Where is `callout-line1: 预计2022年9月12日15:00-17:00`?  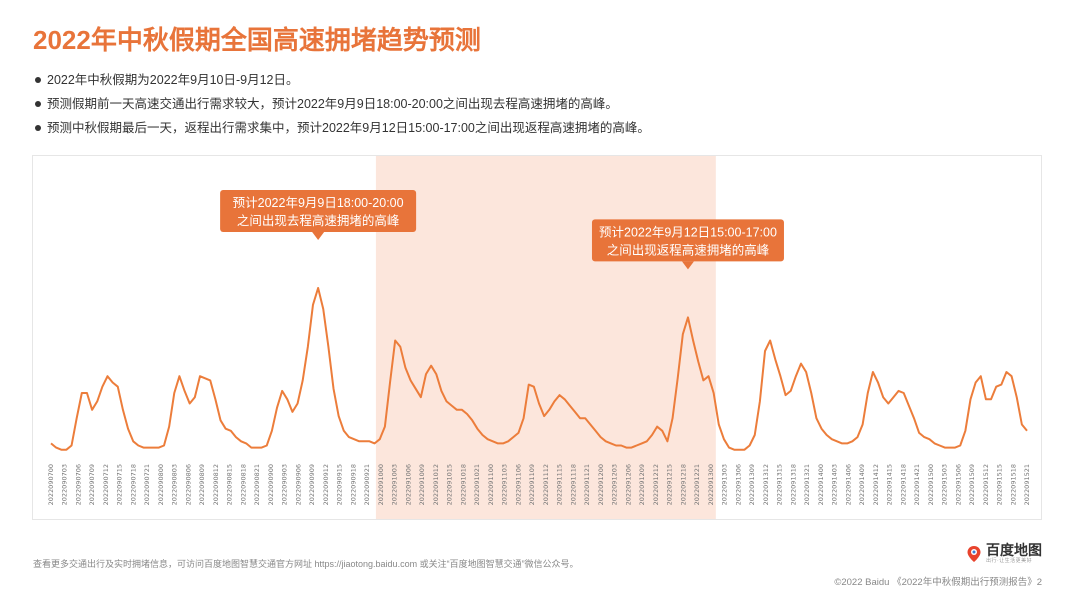 callout-line1: 预计2022年9月12日15:00-17:00 is located at coordinates (688, 232).